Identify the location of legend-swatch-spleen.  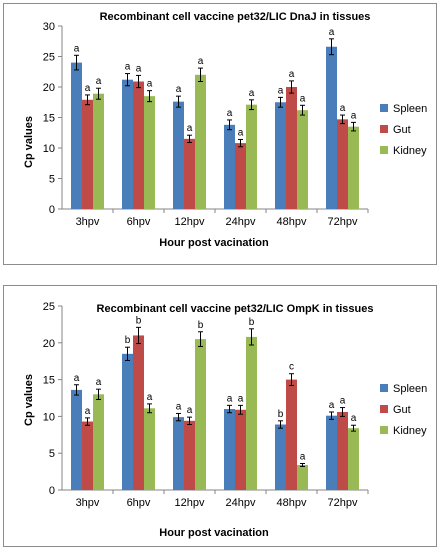
(384, 108).